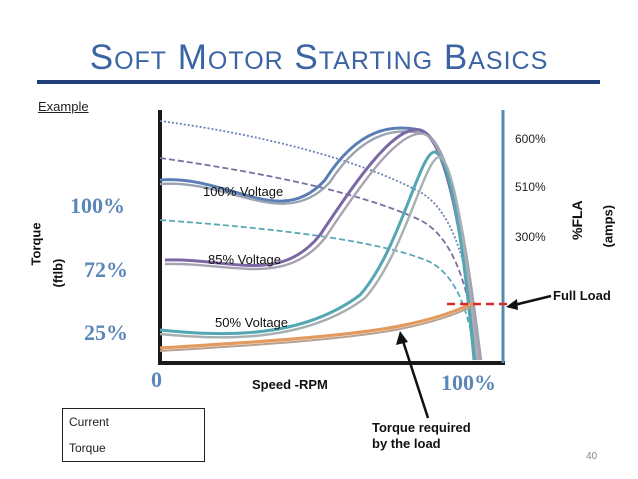 This screenshot has height=479, width=638. I want to click on y-right-tick-600: 600%, so click(530, 139).